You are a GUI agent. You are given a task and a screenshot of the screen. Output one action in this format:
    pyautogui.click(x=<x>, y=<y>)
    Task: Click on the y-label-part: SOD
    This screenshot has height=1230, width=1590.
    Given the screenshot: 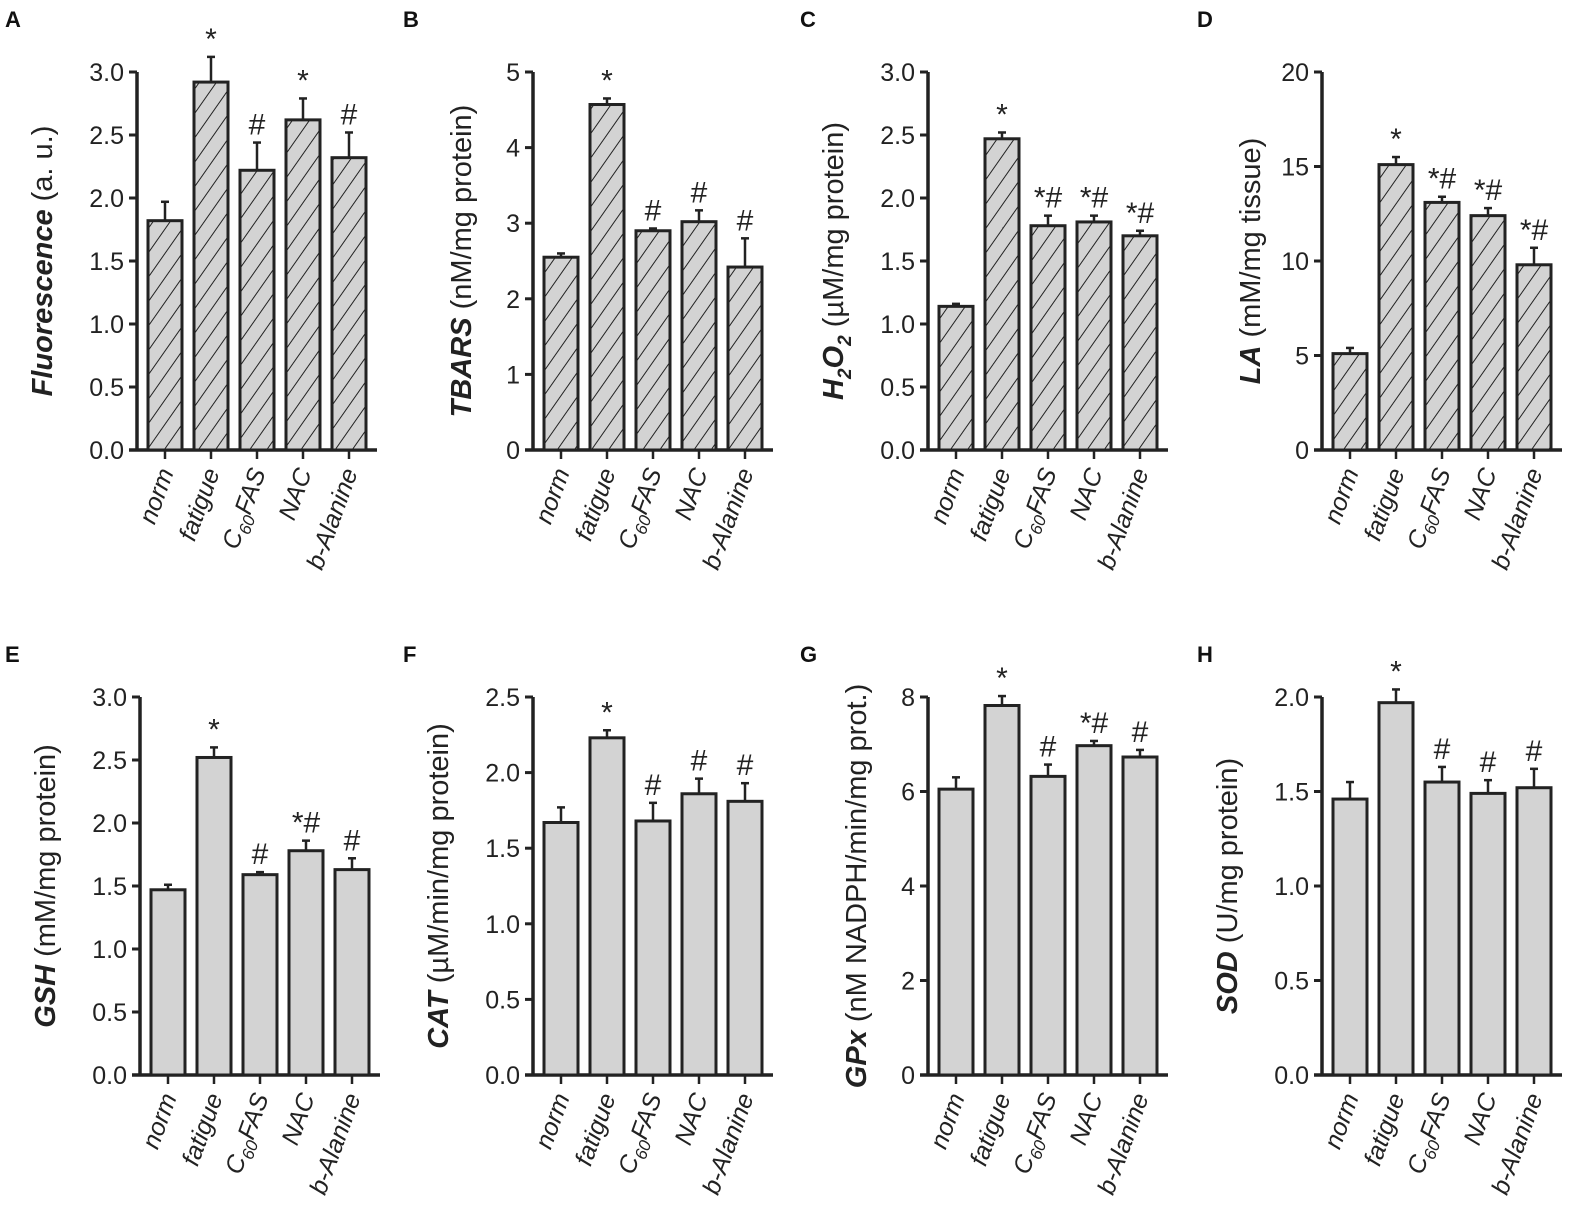 What is the action you would take?
    pyautogui.click(x=1228, y=982)
    